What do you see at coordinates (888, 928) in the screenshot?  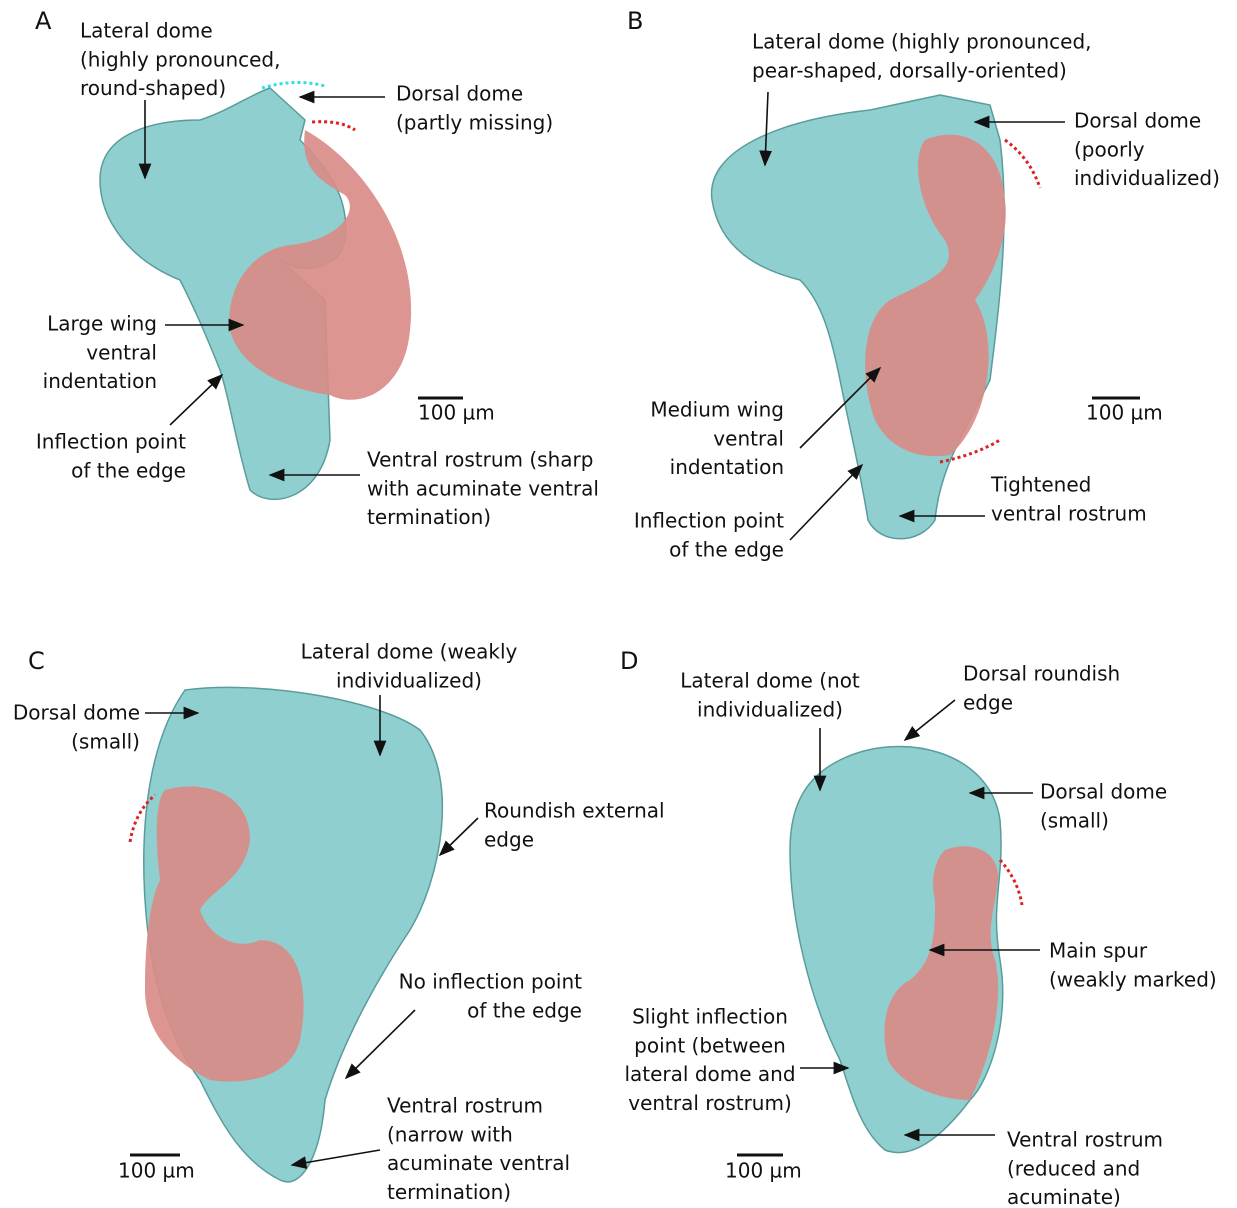 I see `specimen-d` at bounding box center [888, 928].